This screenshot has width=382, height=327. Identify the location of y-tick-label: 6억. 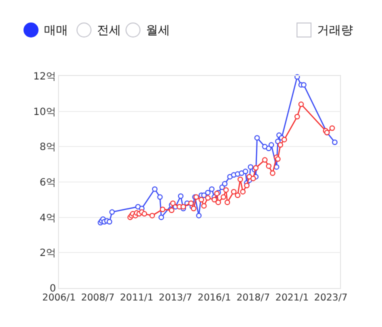
(48, 183).